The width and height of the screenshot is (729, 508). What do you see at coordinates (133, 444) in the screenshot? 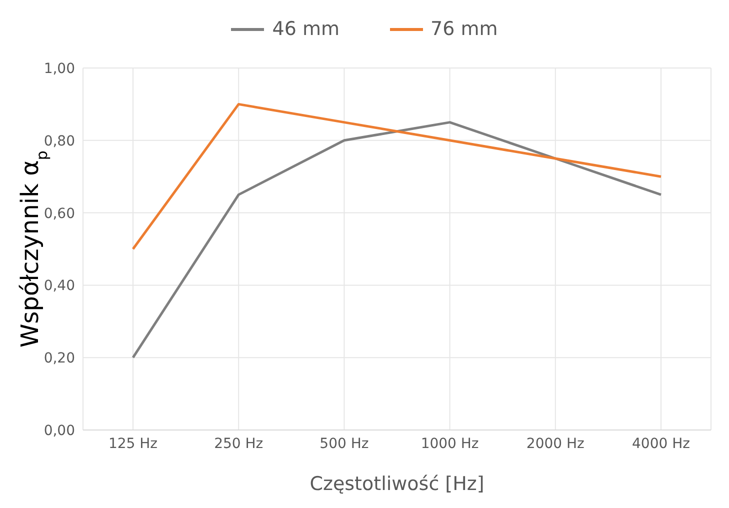
I see `x-tick-label: 125 Hz` at bounding box center [133, 444].